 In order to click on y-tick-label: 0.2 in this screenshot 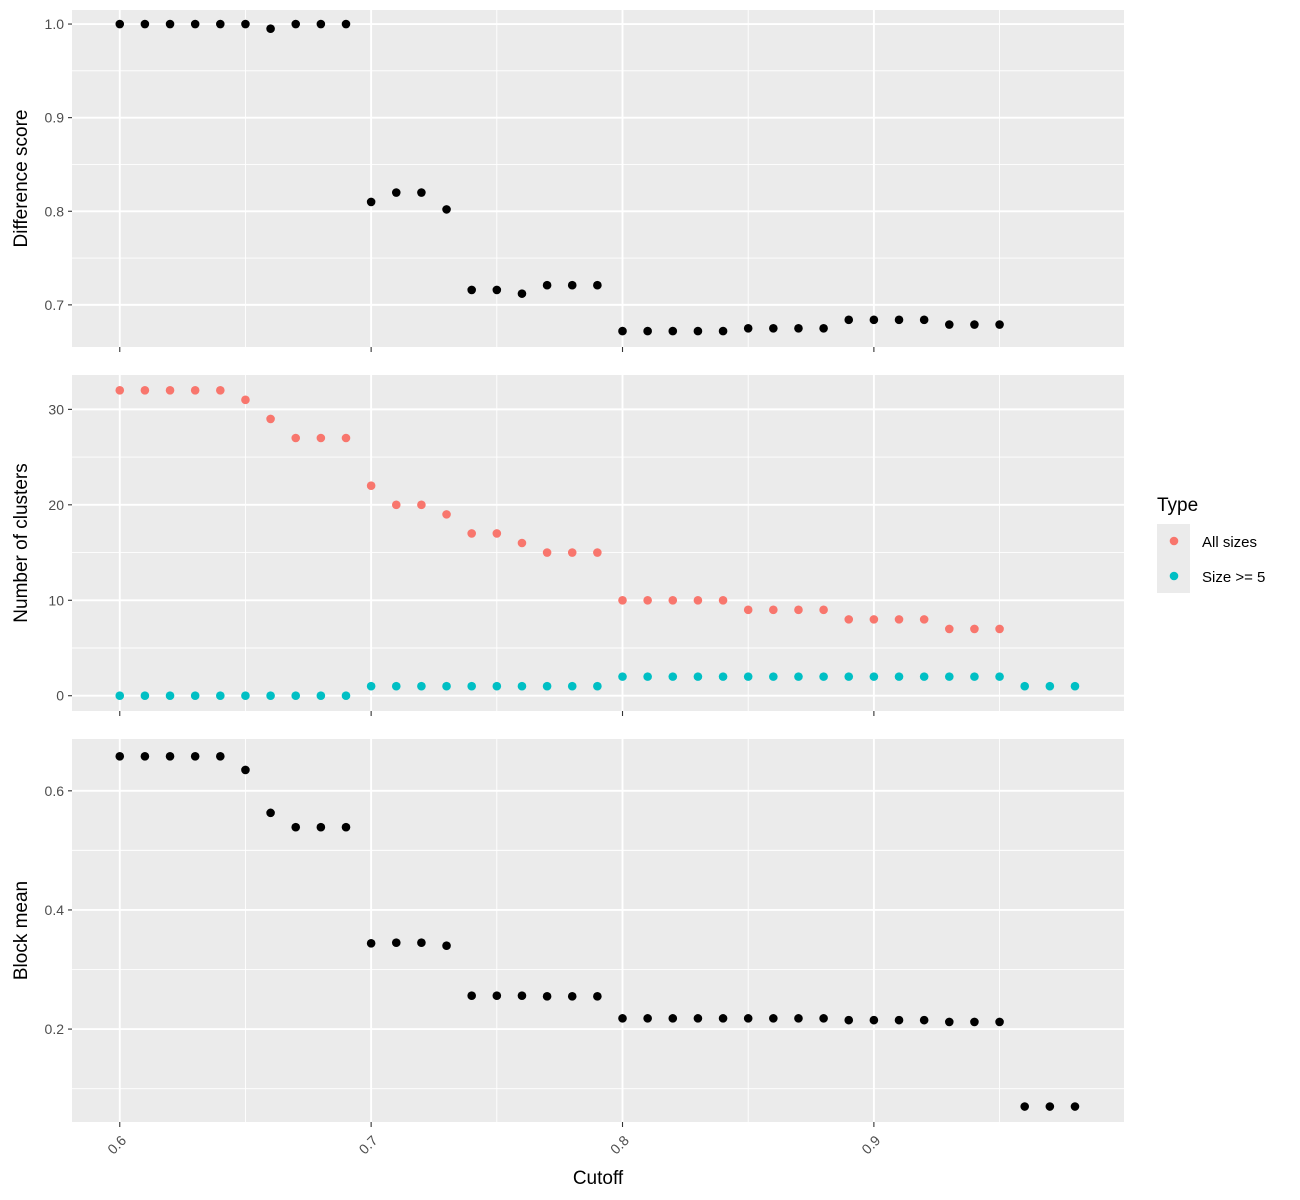, I will do `click(55, 1029)`.